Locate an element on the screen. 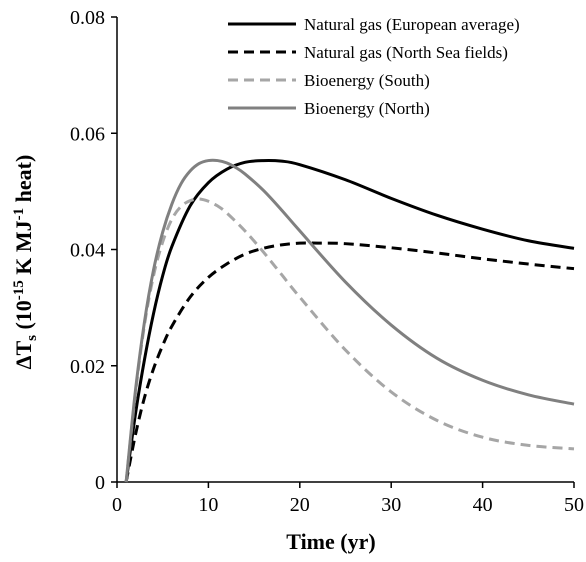  x-axis-title: Time (yr) is located at coordinates (330, 541).